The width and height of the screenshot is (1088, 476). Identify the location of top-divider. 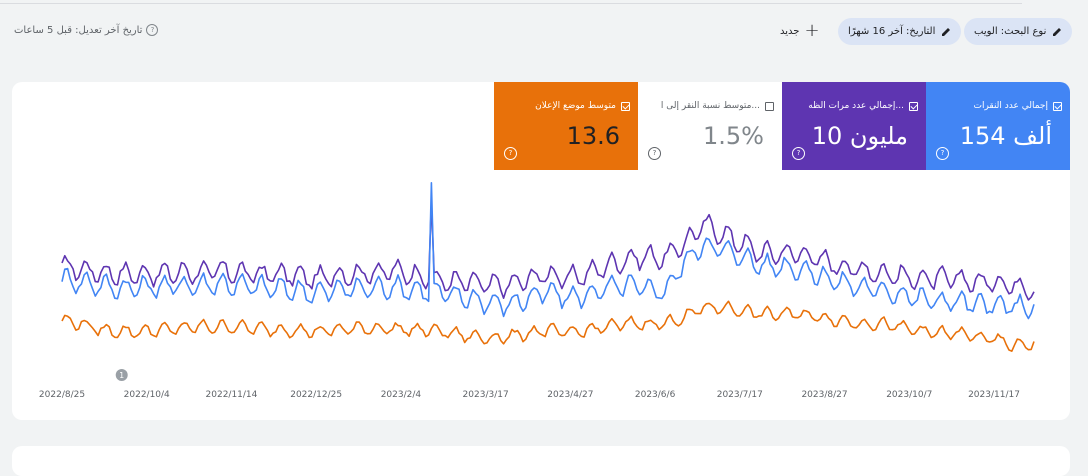
(511, 3).